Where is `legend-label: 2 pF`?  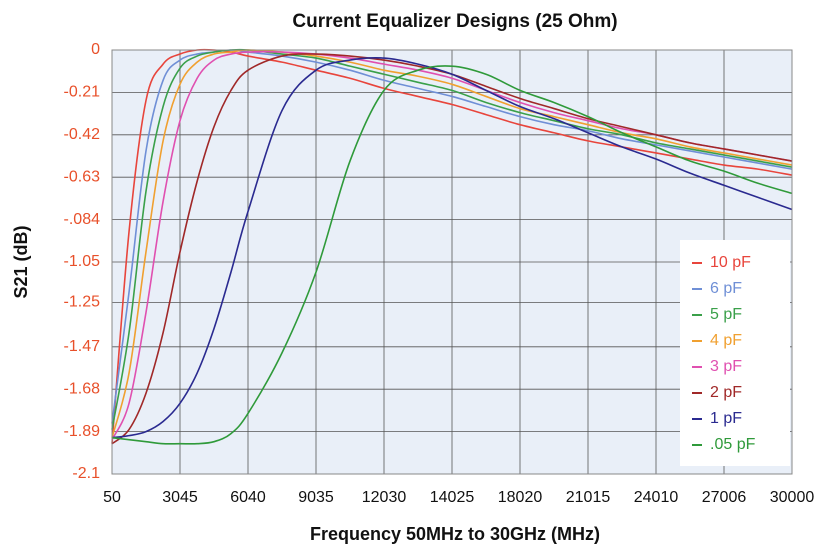 legend-label: 2 pF is located at coordinates (726, 392).